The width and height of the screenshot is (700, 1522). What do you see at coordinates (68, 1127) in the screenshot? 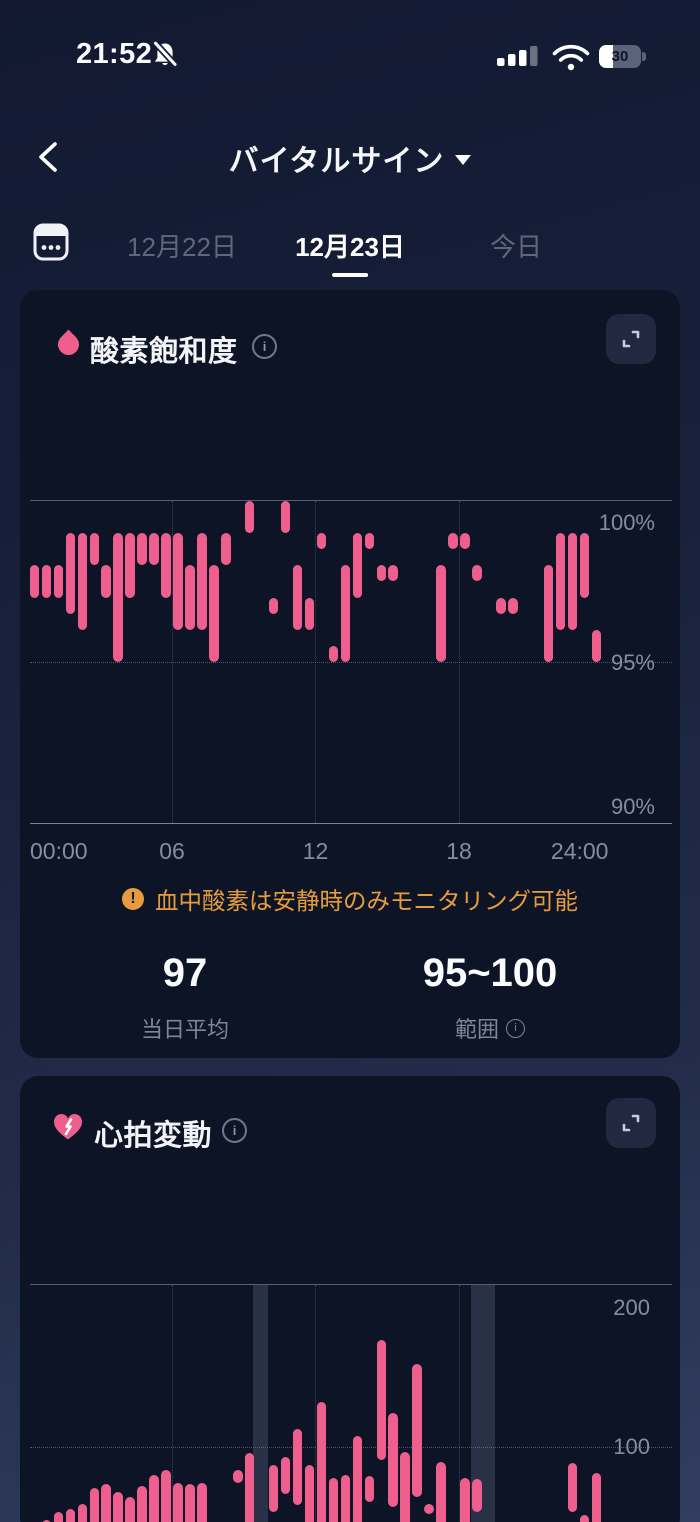
I see `heart-pulse-icon` at bounding box center [68, 1127].